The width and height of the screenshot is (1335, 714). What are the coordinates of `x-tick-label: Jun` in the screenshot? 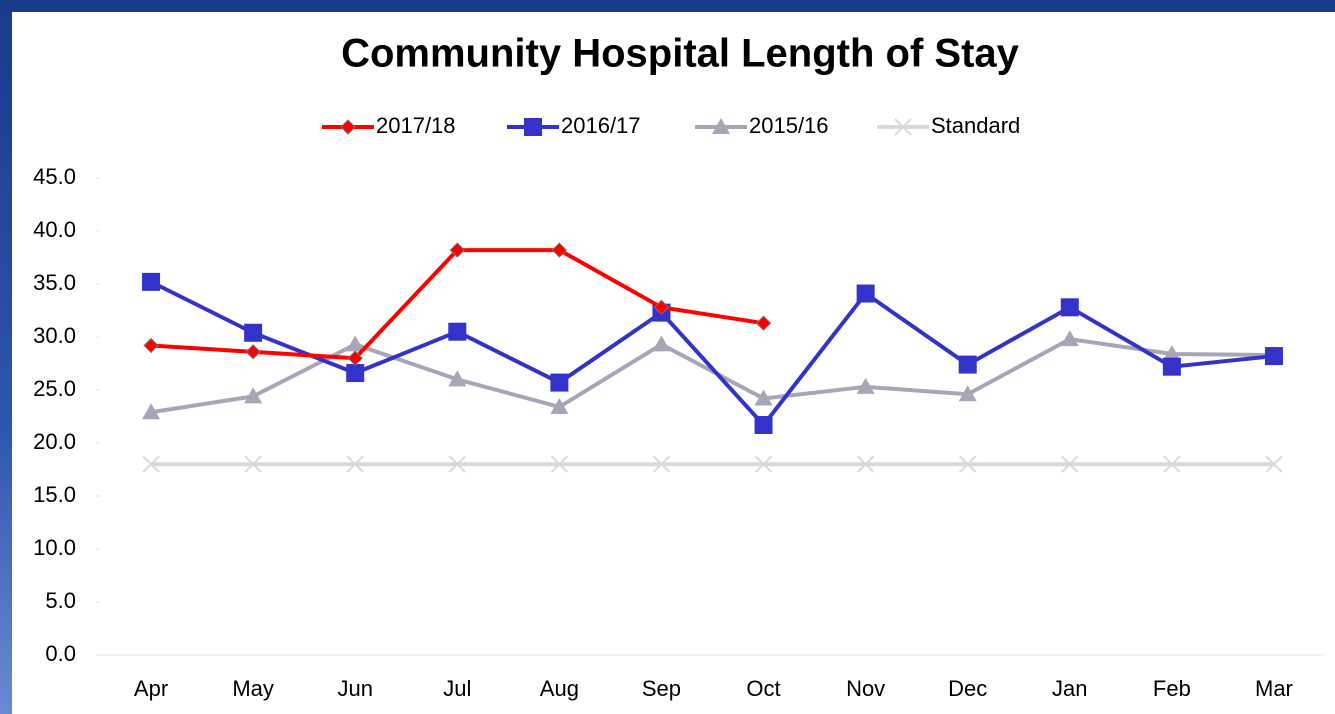 It's located at (354, 688).